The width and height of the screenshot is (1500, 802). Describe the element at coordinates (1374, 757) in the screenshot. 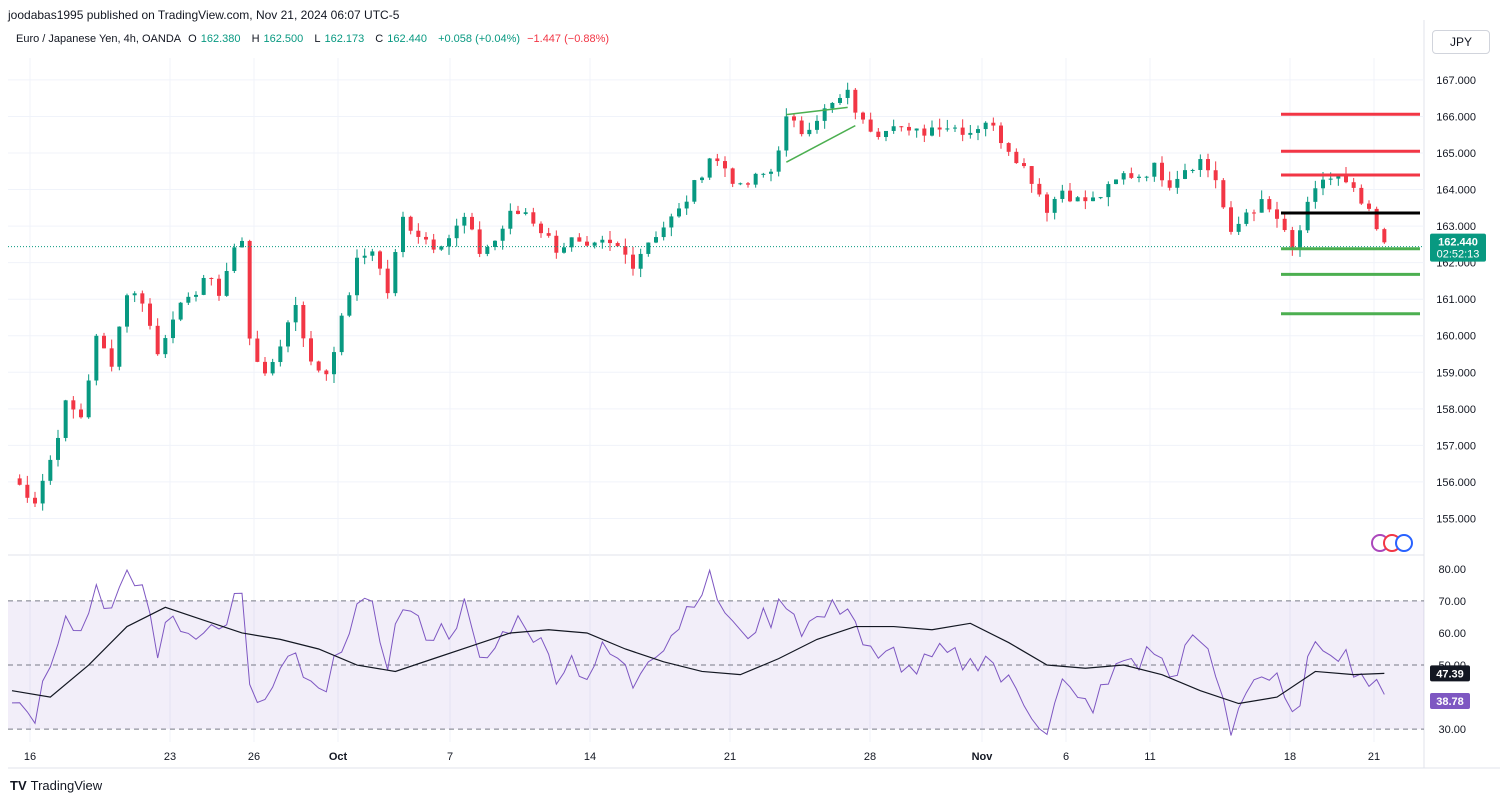

I see `time-tick-label: 21` at that location.